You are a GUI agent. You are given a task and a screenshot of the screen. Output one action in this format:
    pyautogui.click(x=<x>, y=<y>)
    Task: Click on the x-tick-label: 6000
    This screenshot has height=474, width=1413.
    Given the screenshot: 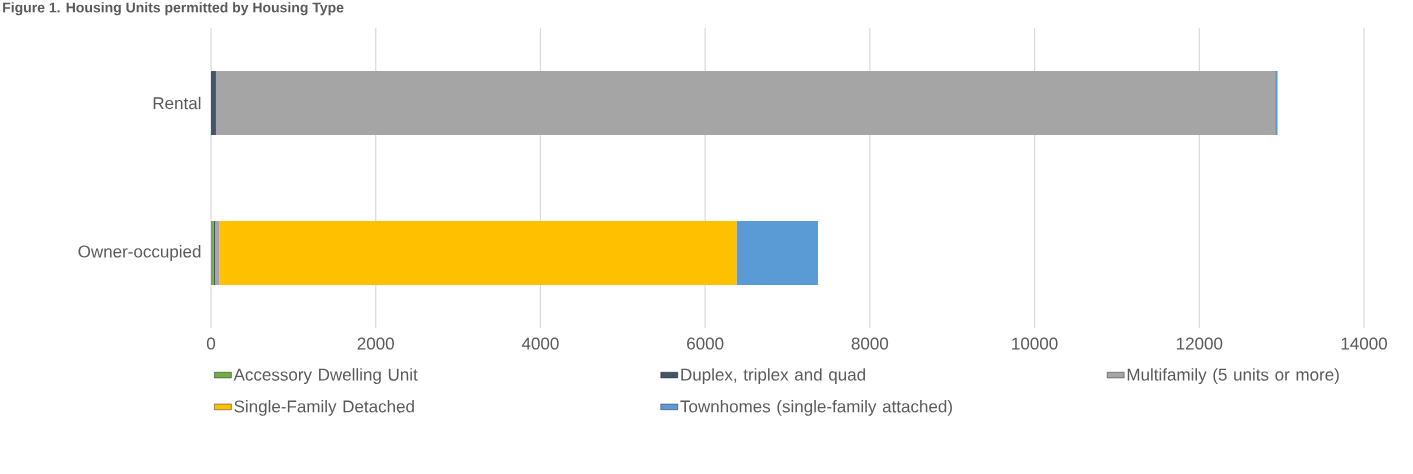 What is the action you would take?
    pyautogui.click(x=705, y=343)
    